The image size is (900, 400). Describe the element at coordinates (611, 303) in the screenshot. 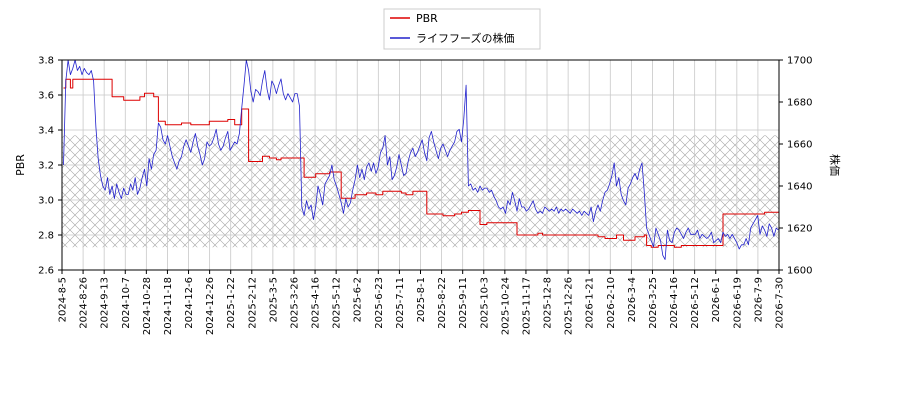

I see `x-tick-label: 2026-2-10` at that location.